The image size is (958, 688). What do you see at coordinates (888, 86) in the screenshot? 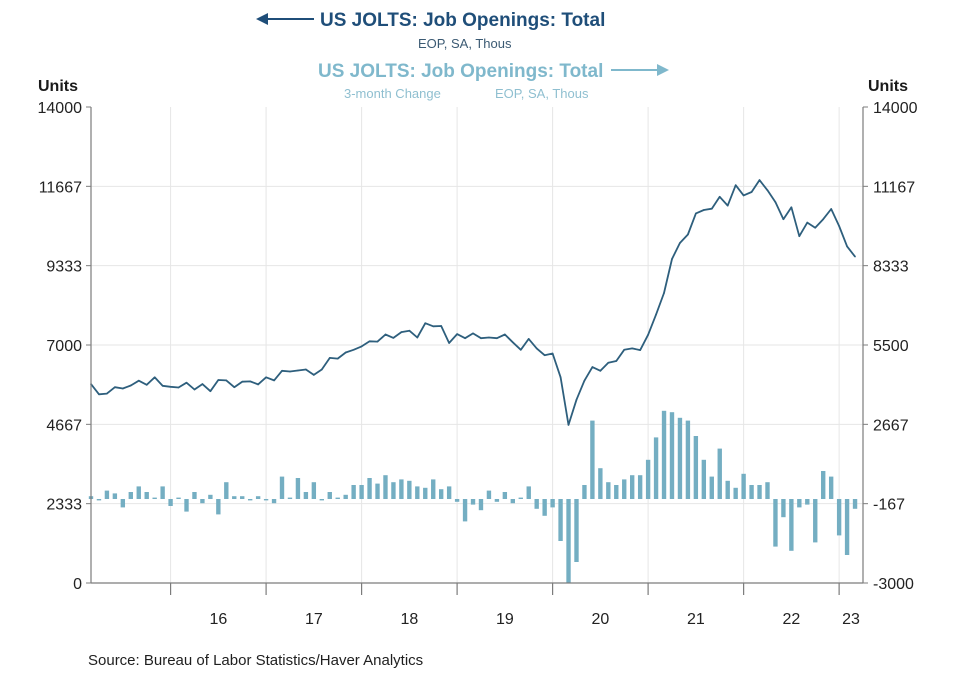
I see `right-axis-label: Units` at bounding box center [888, 86].